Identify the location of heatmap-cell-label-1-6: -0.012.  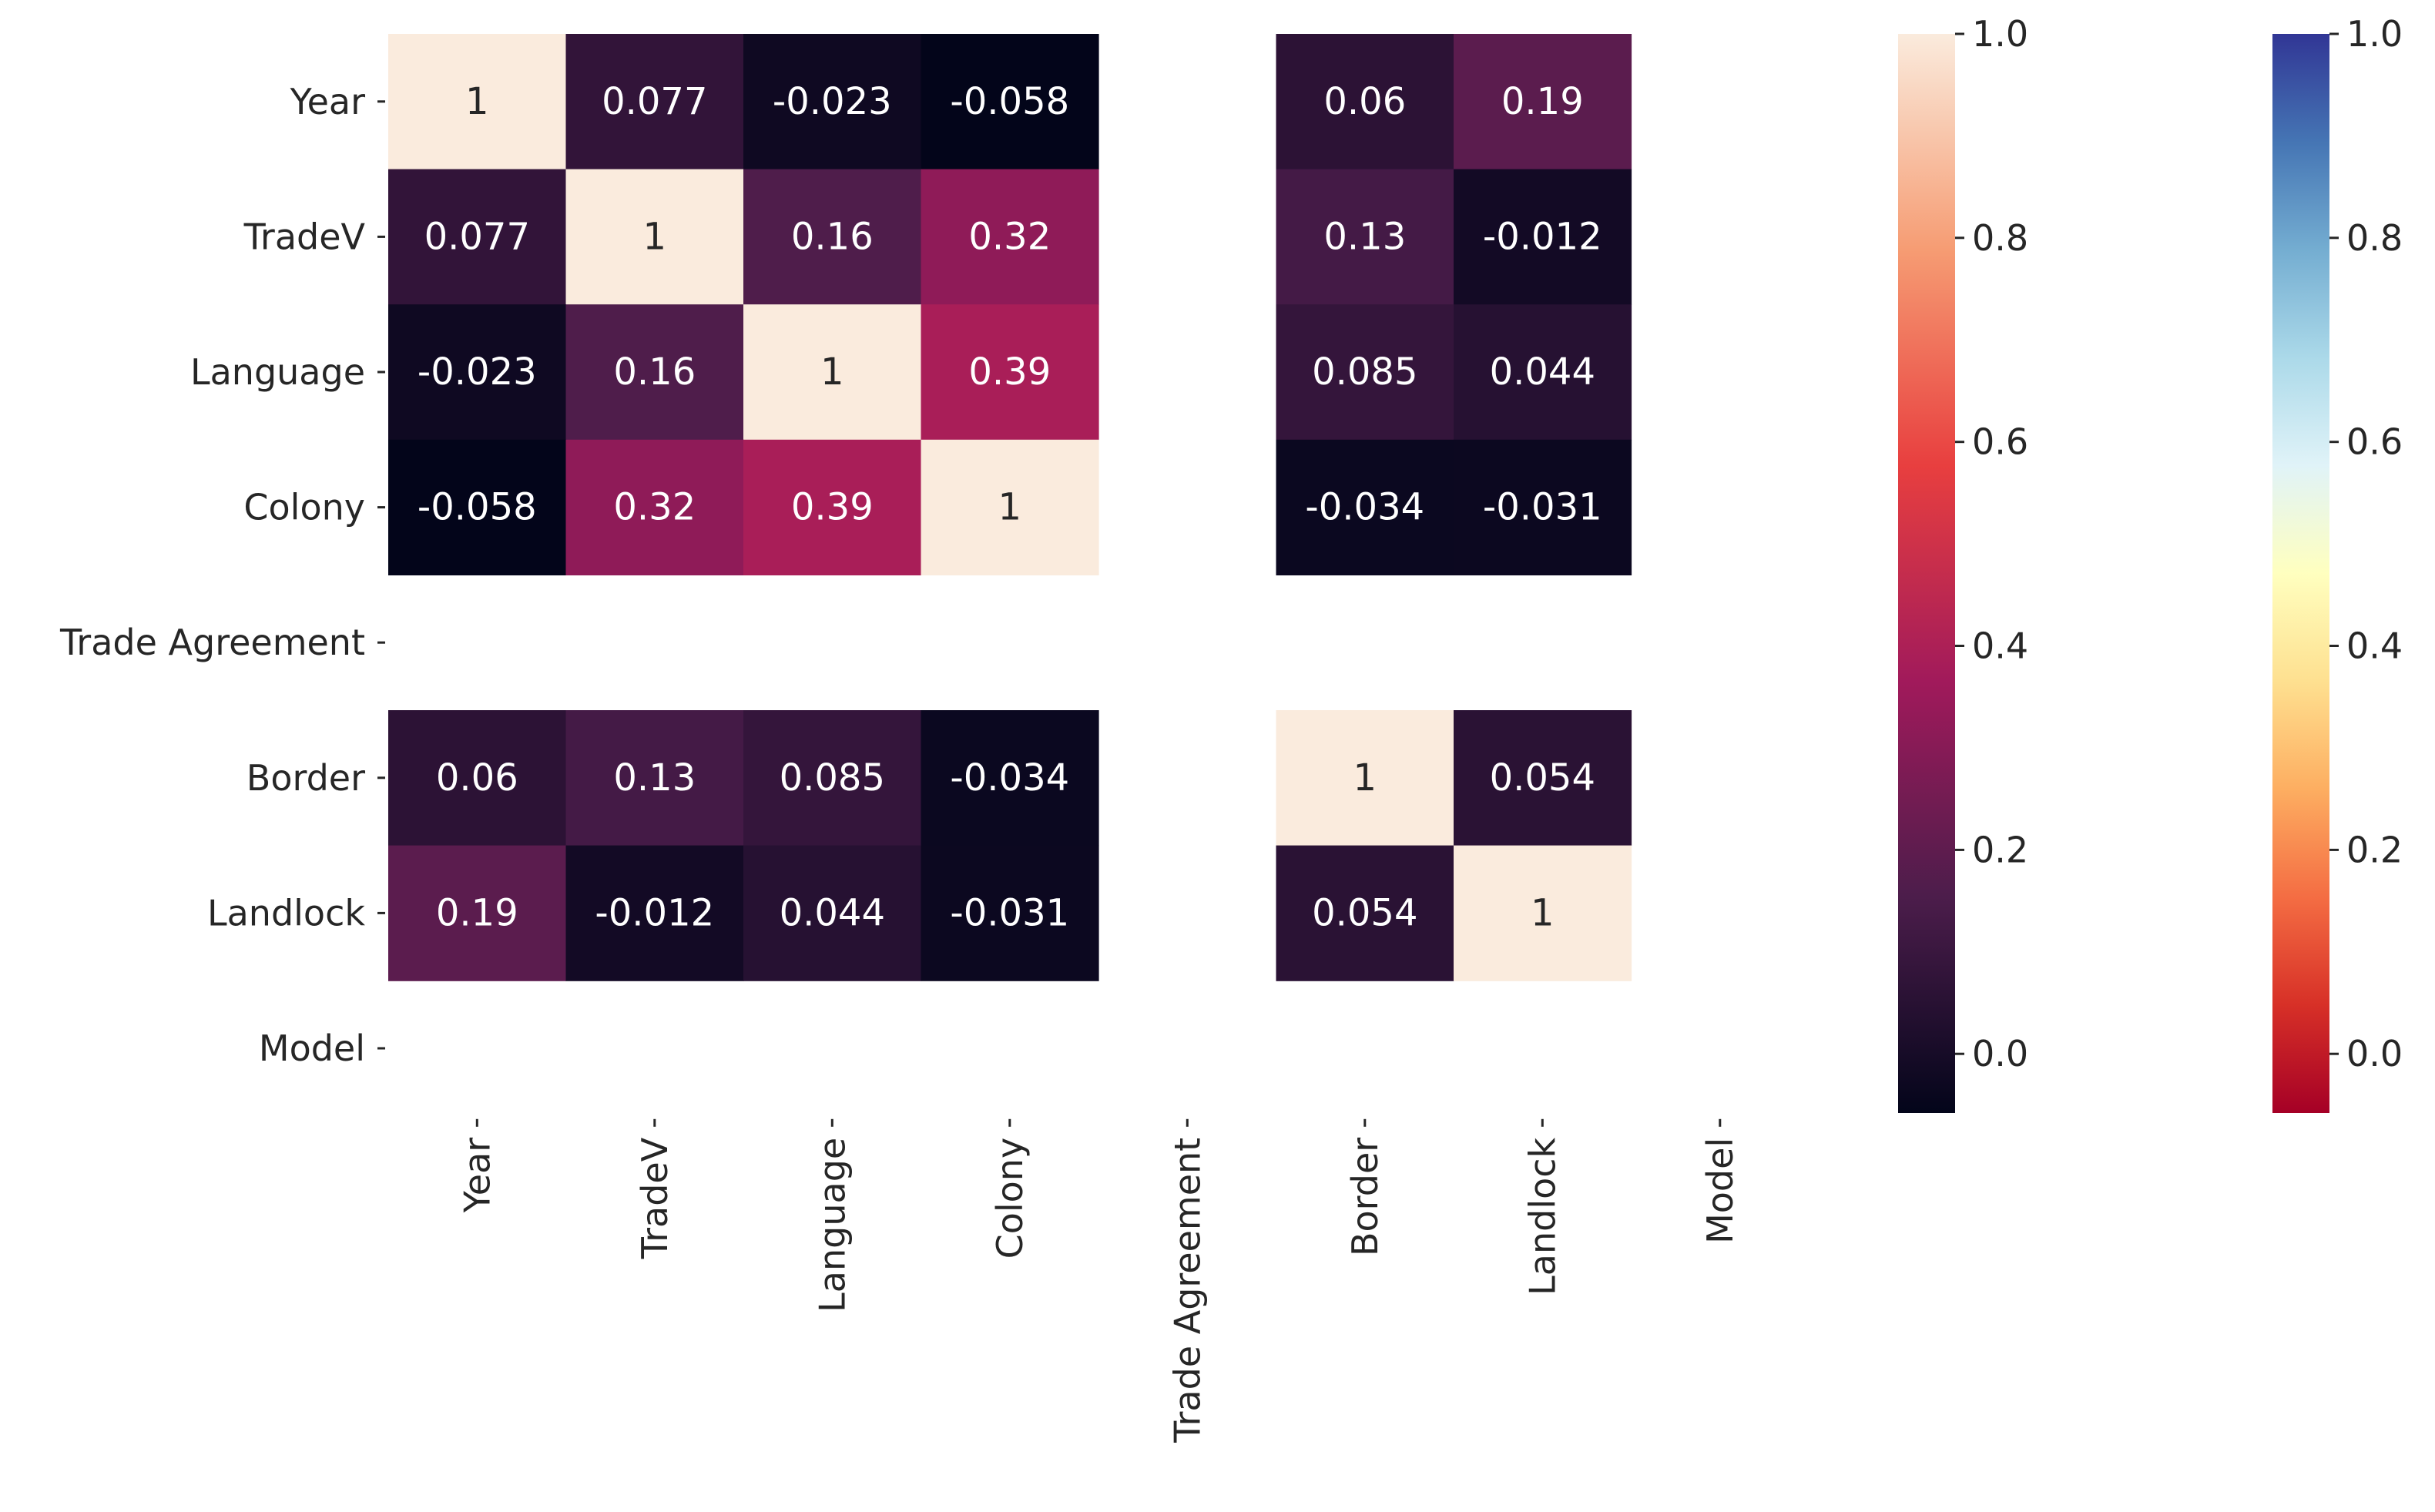
(1543, 236).